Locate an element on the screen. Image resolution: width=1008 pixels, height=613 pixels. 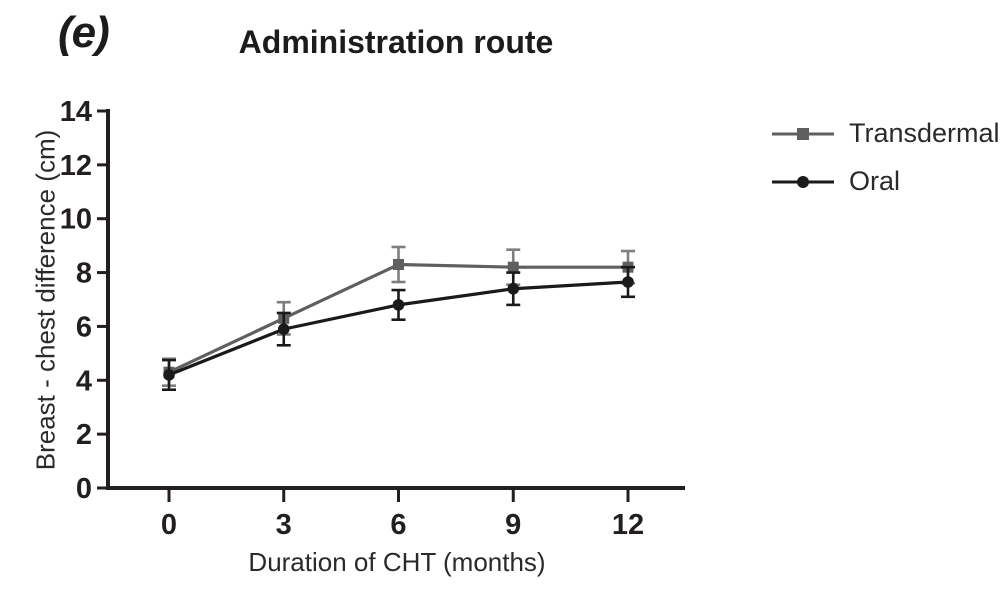
y-tick-label: 12 is located at coordinates (76, 166).